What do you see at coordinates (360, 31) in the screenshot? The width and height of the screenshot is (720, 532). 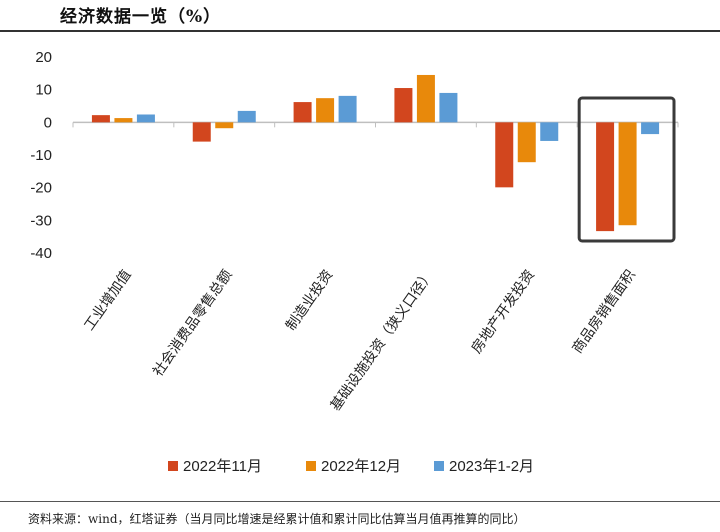 I see `top-rule` at bounding box center [360, 31].